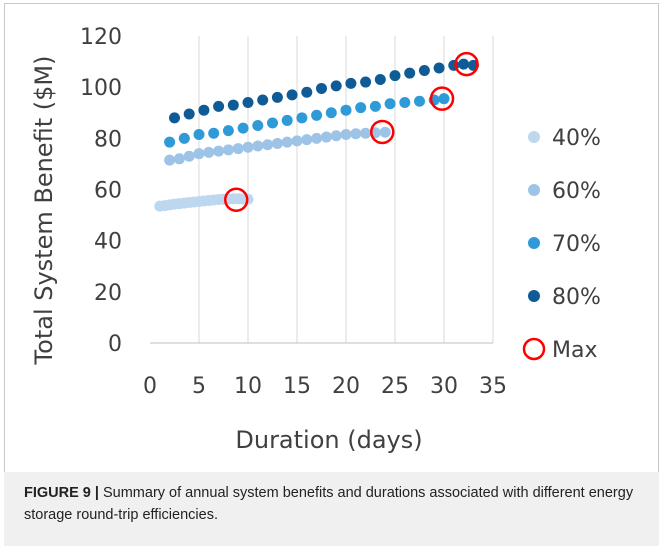  Describe the element at coordinates (444, 386) in the screenshot. I see `x-tick-label: 30` at that location.